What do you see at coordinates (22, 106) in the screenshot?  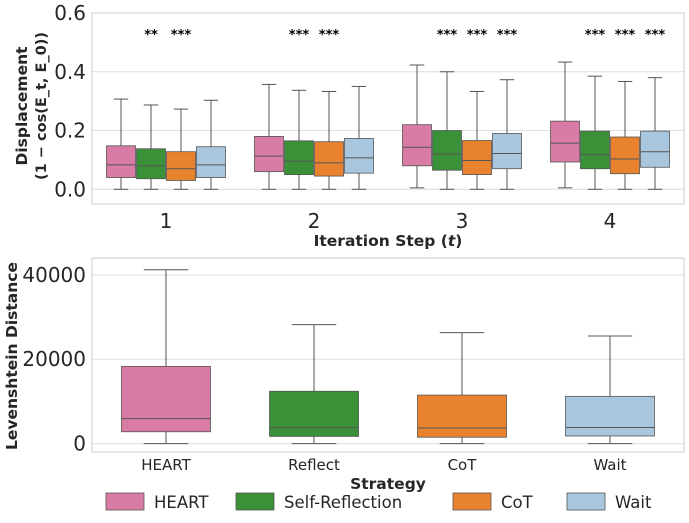 I see `top-y-axis-label: Displacement` at bounding box center [22, 106].